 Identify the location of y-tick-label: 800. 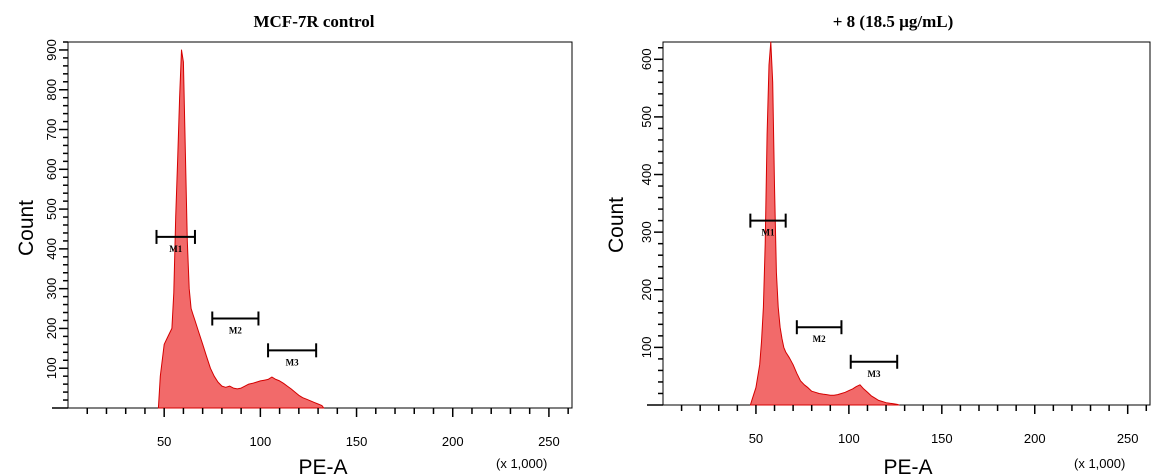
(51, 90).